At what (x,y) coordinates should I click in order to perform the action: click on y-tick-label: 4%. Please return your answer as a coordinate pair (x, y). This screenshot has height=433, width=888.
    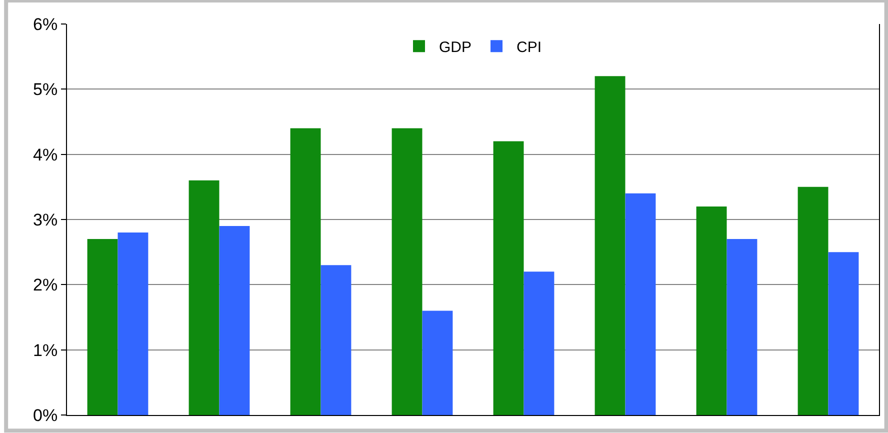
    Looking at the image, I should click on (45, 154).